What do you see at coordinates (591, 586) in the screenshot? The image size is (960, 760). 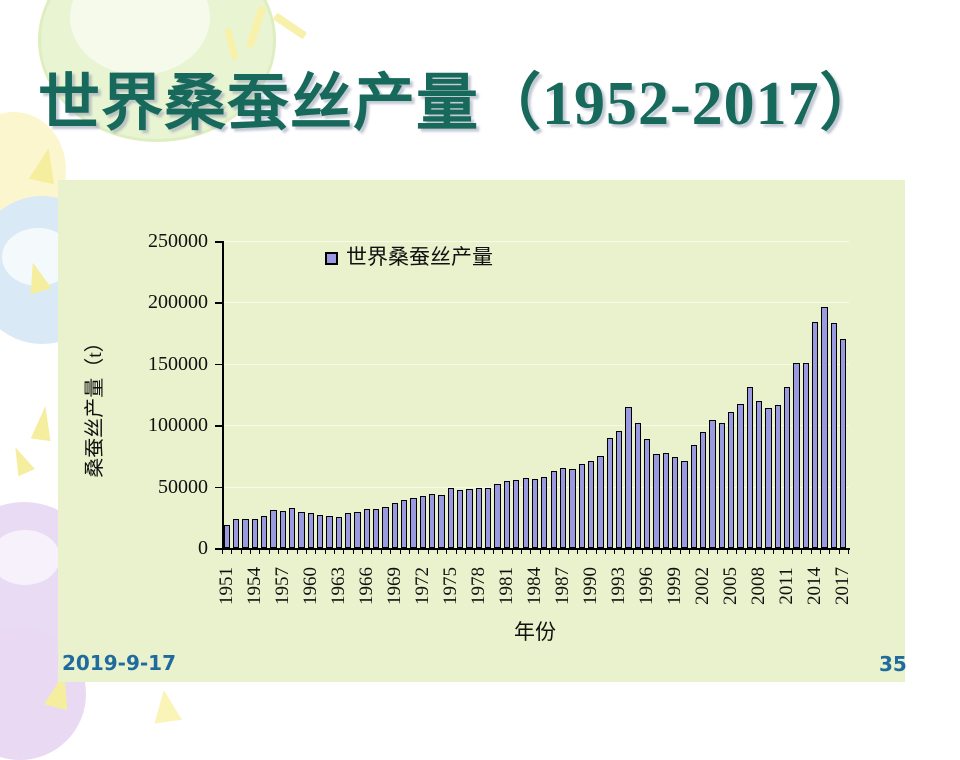 I see `x-tick-label-1990: 1990` at bounding box center [591, 586].